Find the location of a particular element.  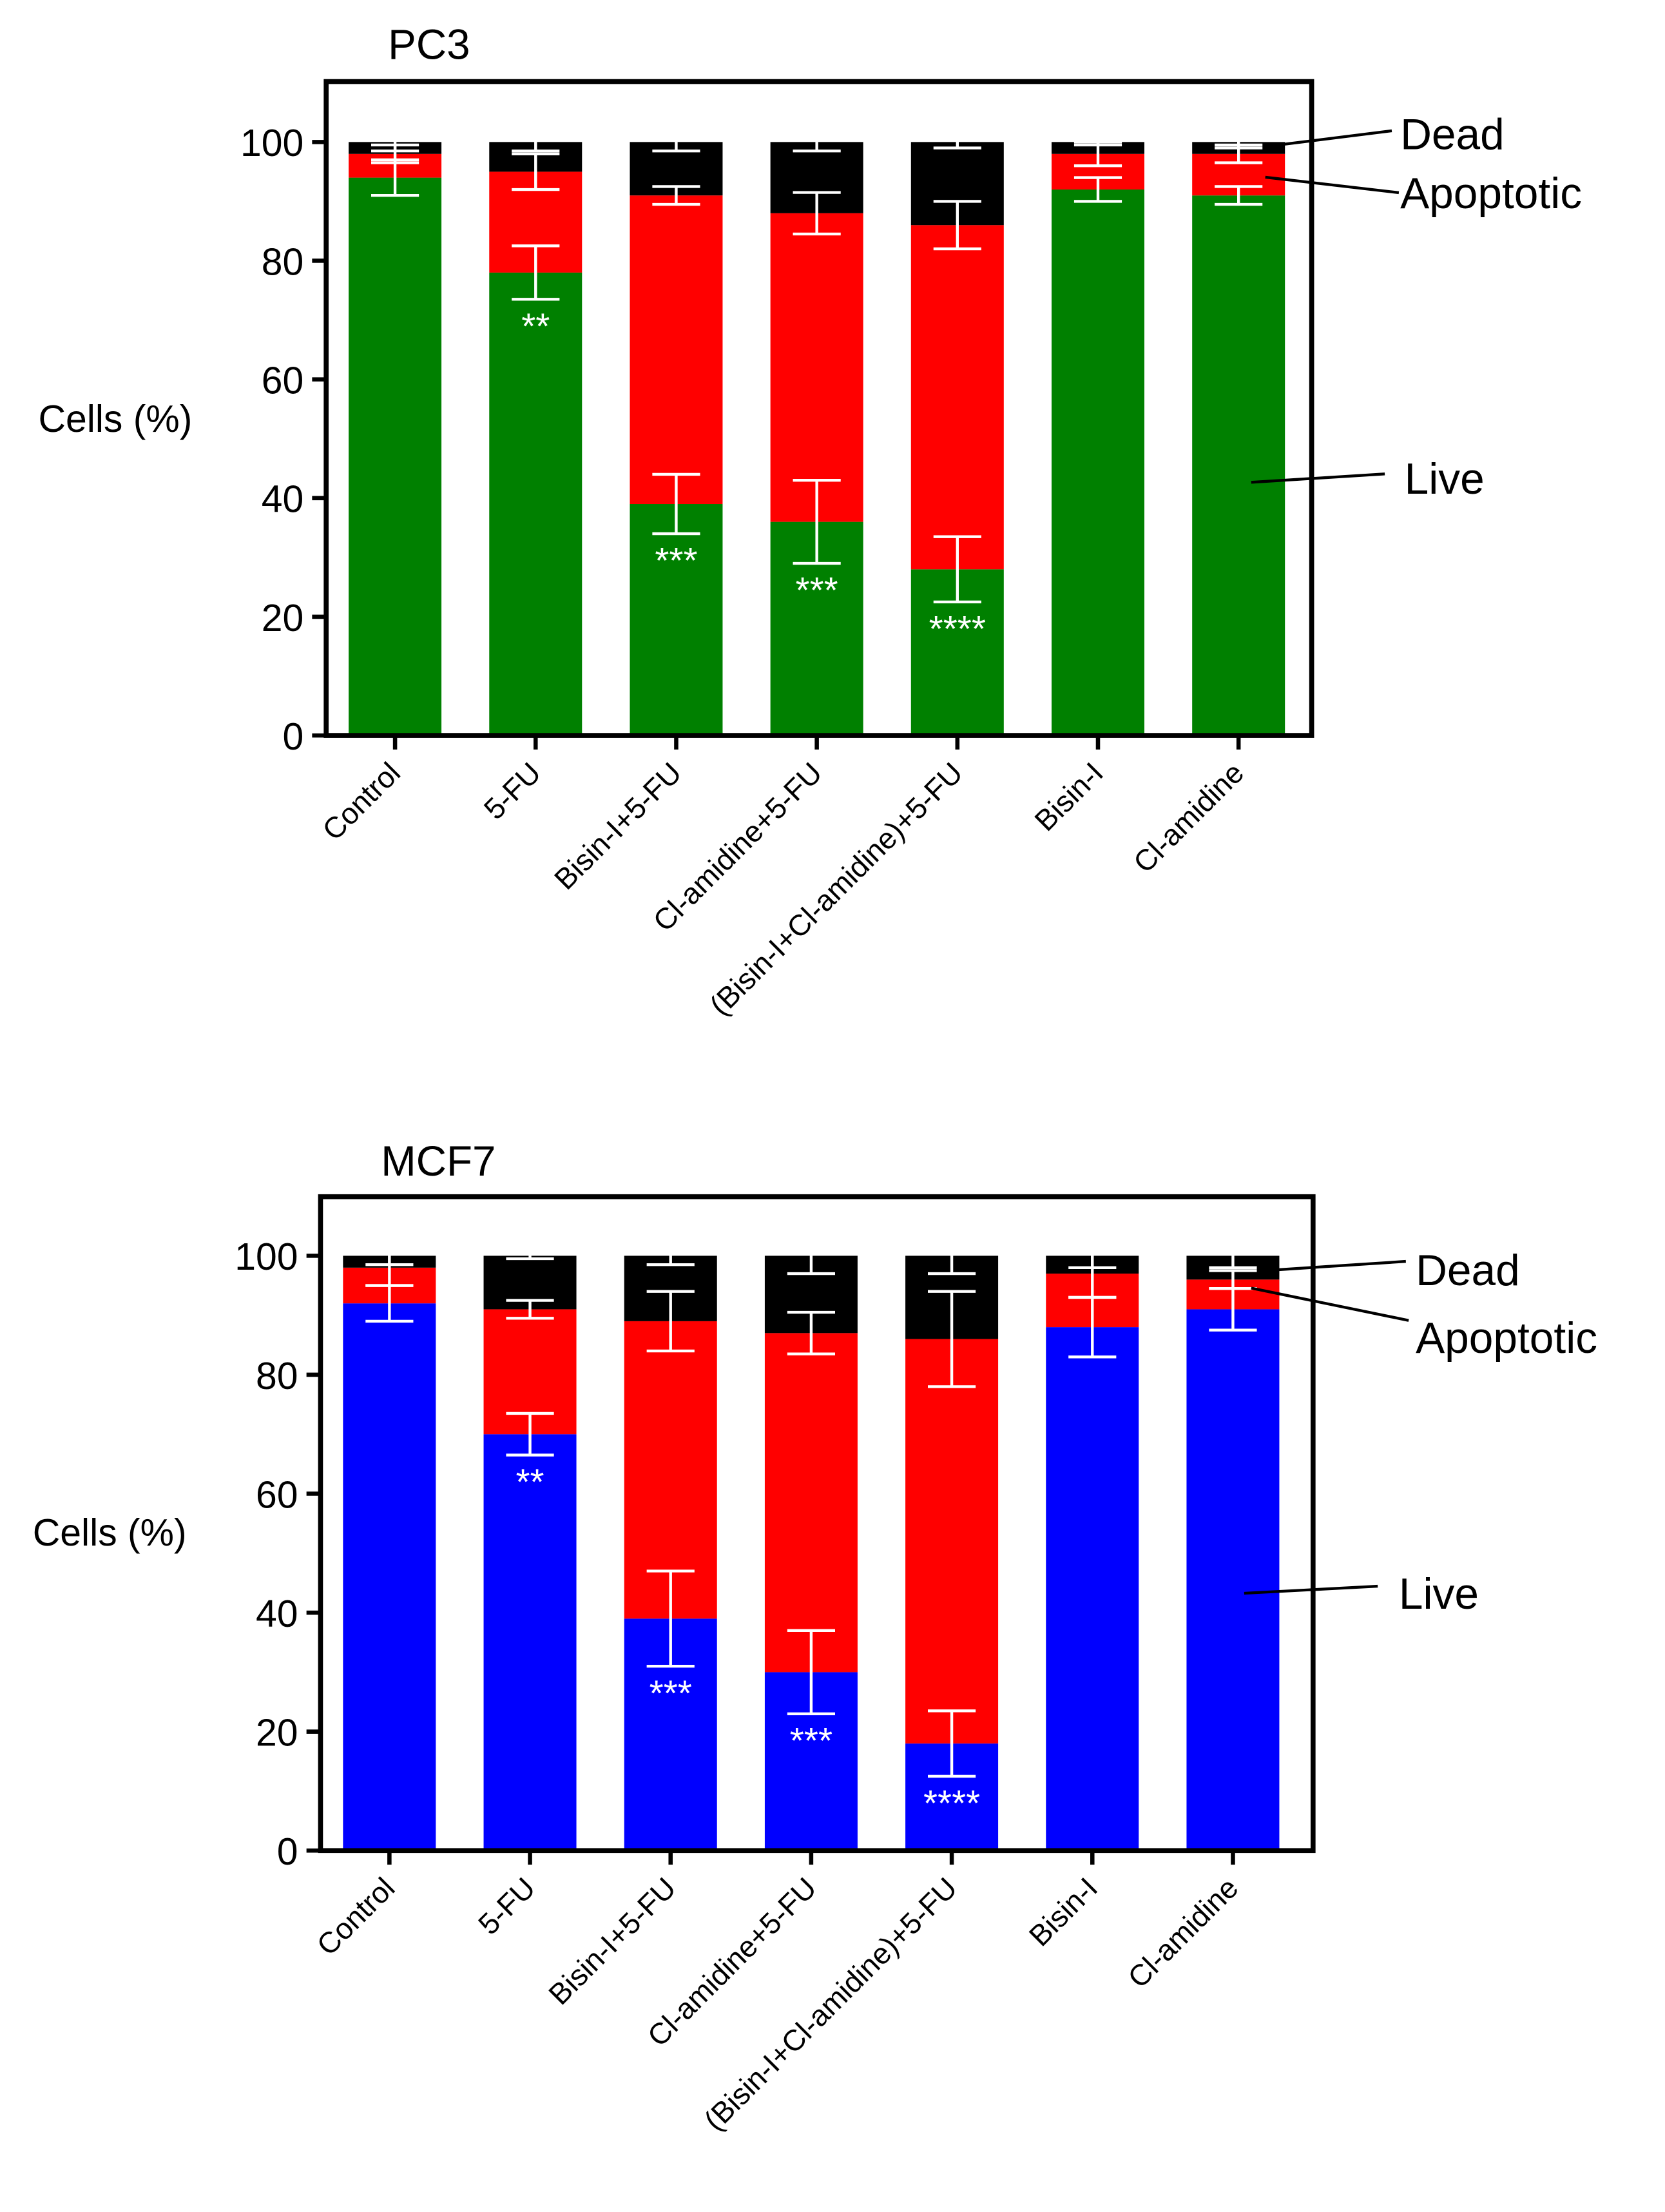

x-tick-label: (Bisin-I+Cl-amidine)+5-FU is located at coordinates (837, 889).